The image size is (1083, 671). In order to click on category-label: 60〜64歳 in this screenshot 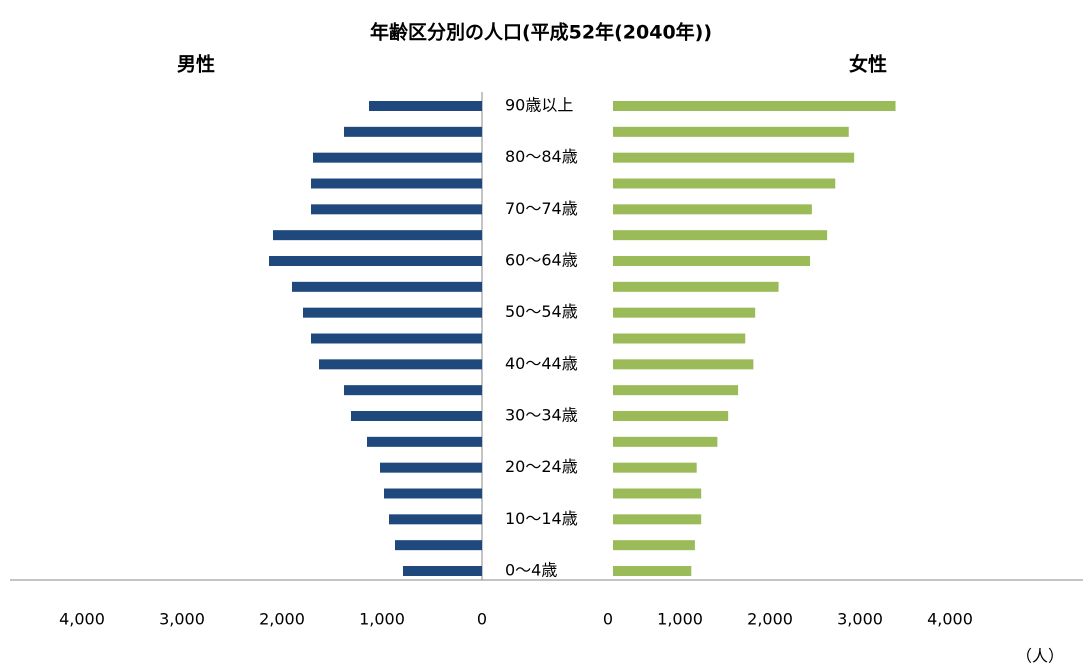, I will do `click(541, 260)`.